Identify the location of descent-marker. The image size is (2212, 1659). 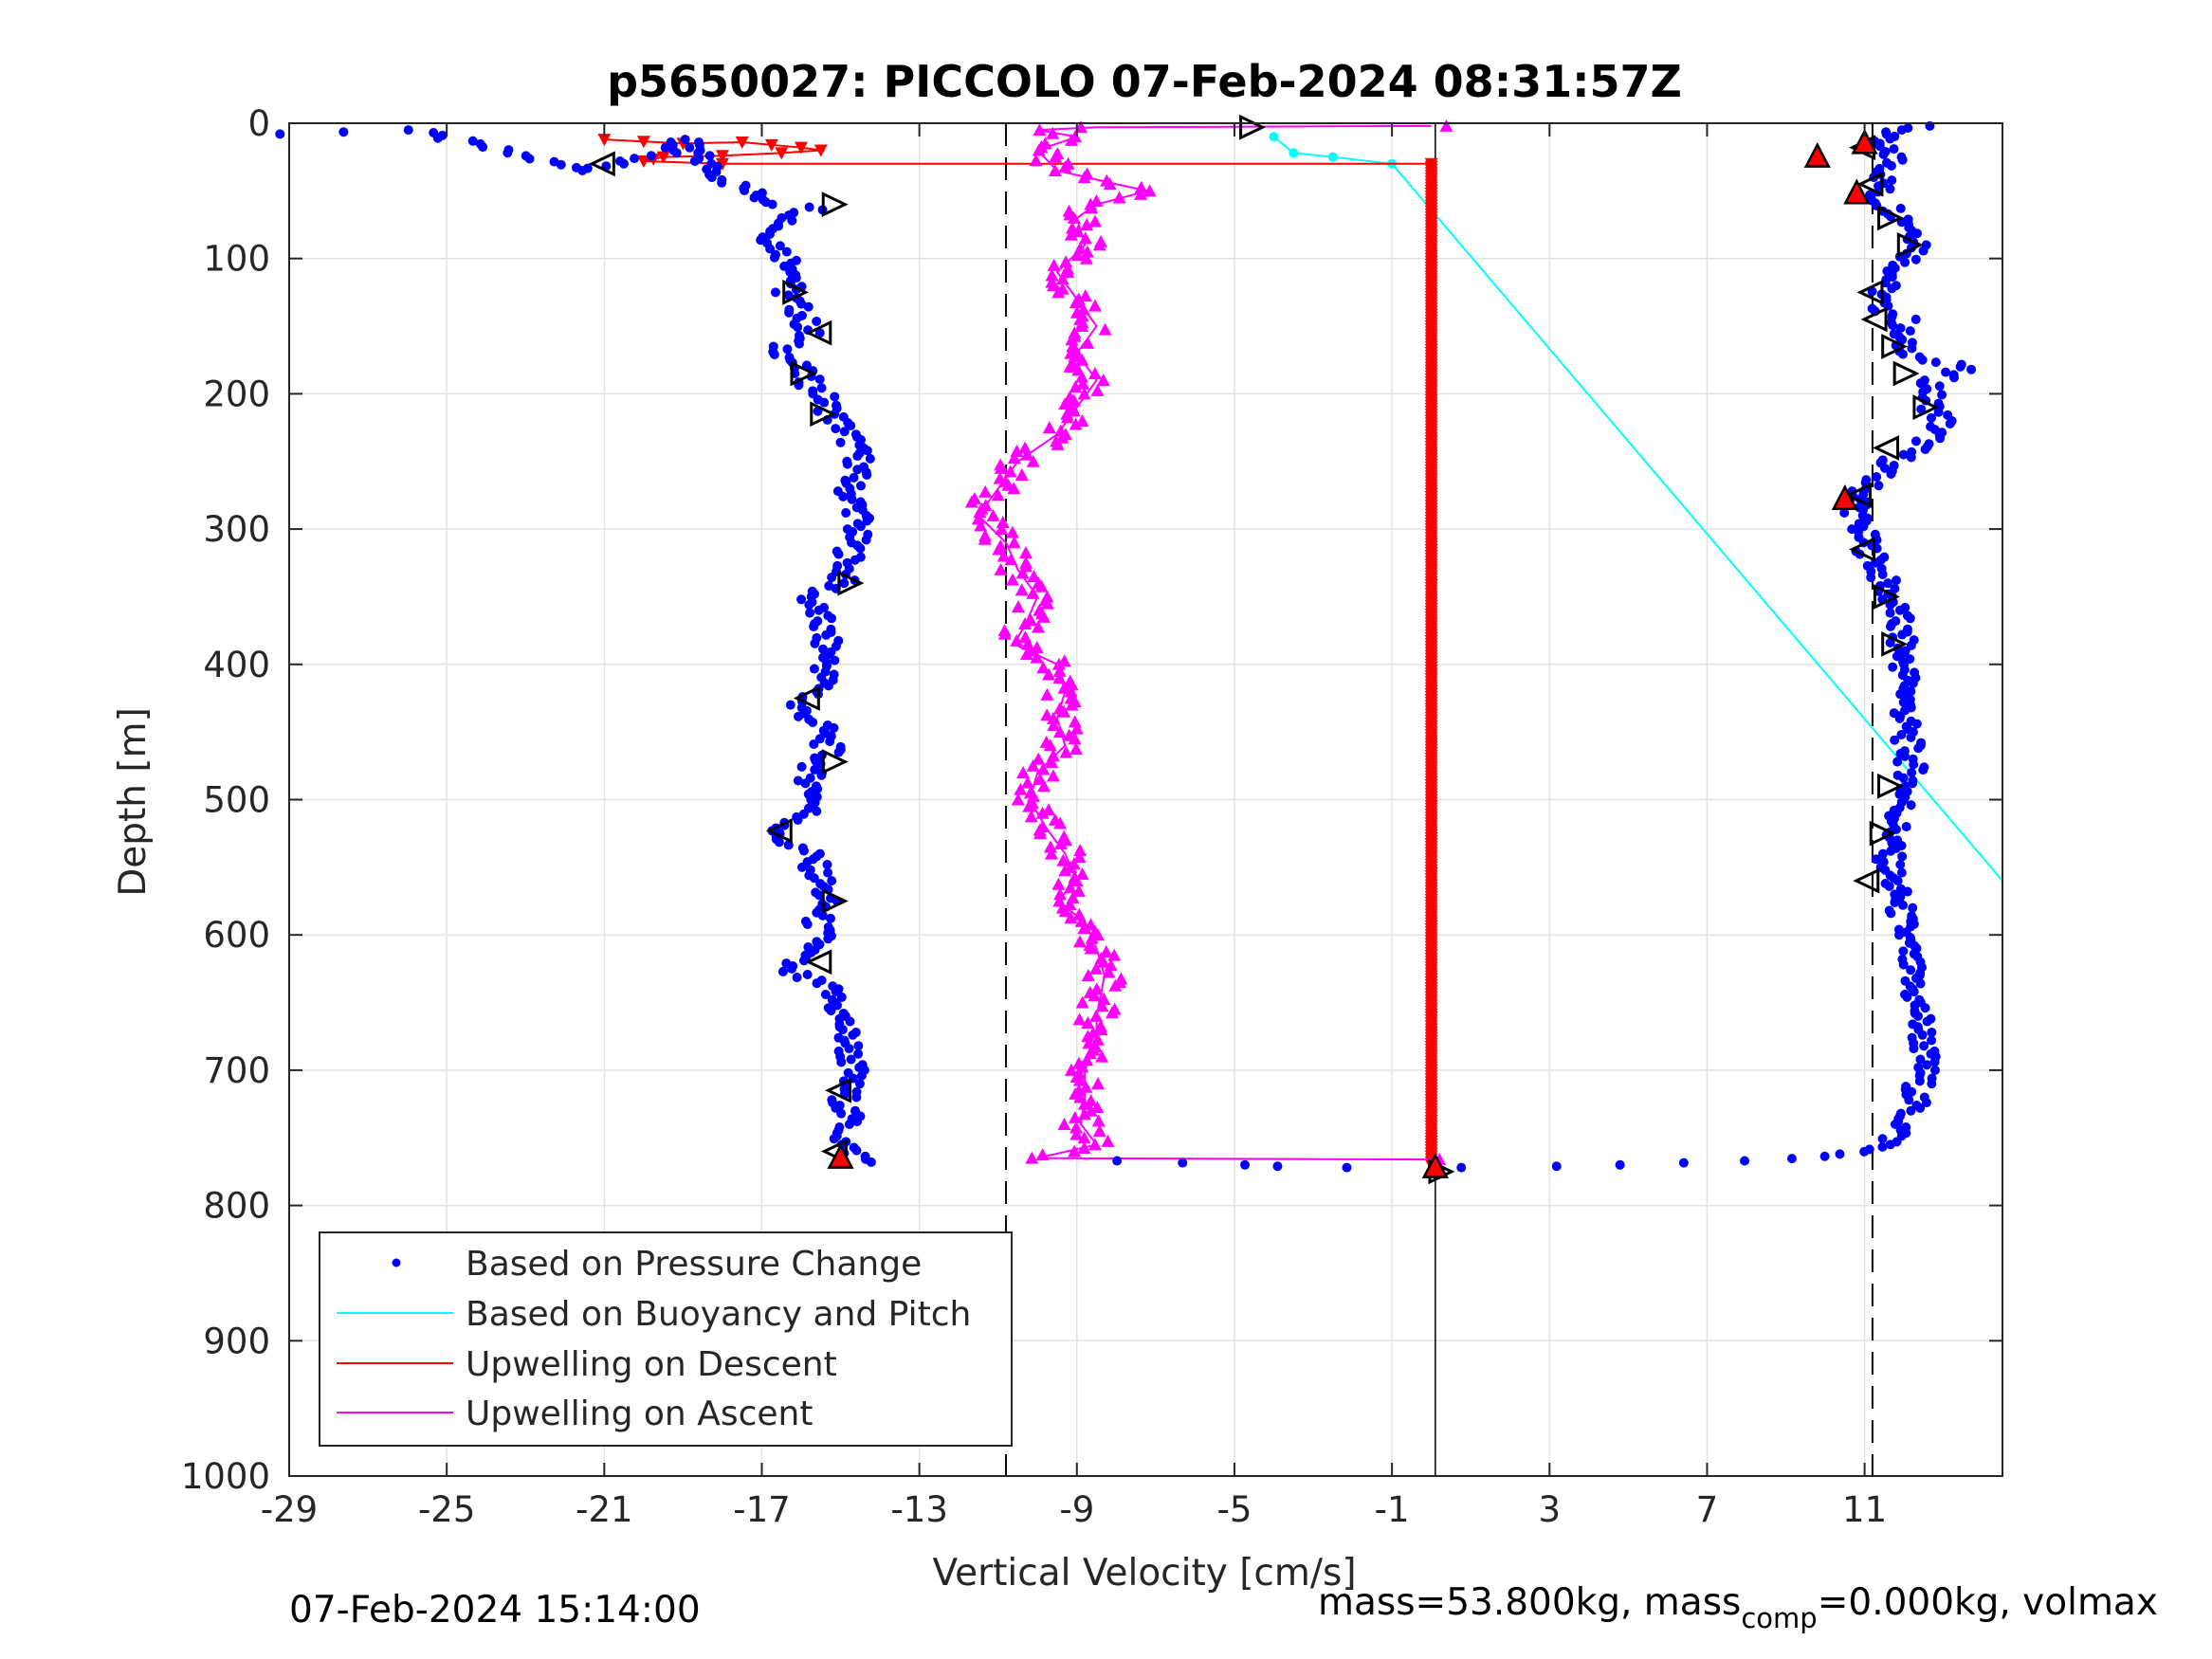
(742, 142).